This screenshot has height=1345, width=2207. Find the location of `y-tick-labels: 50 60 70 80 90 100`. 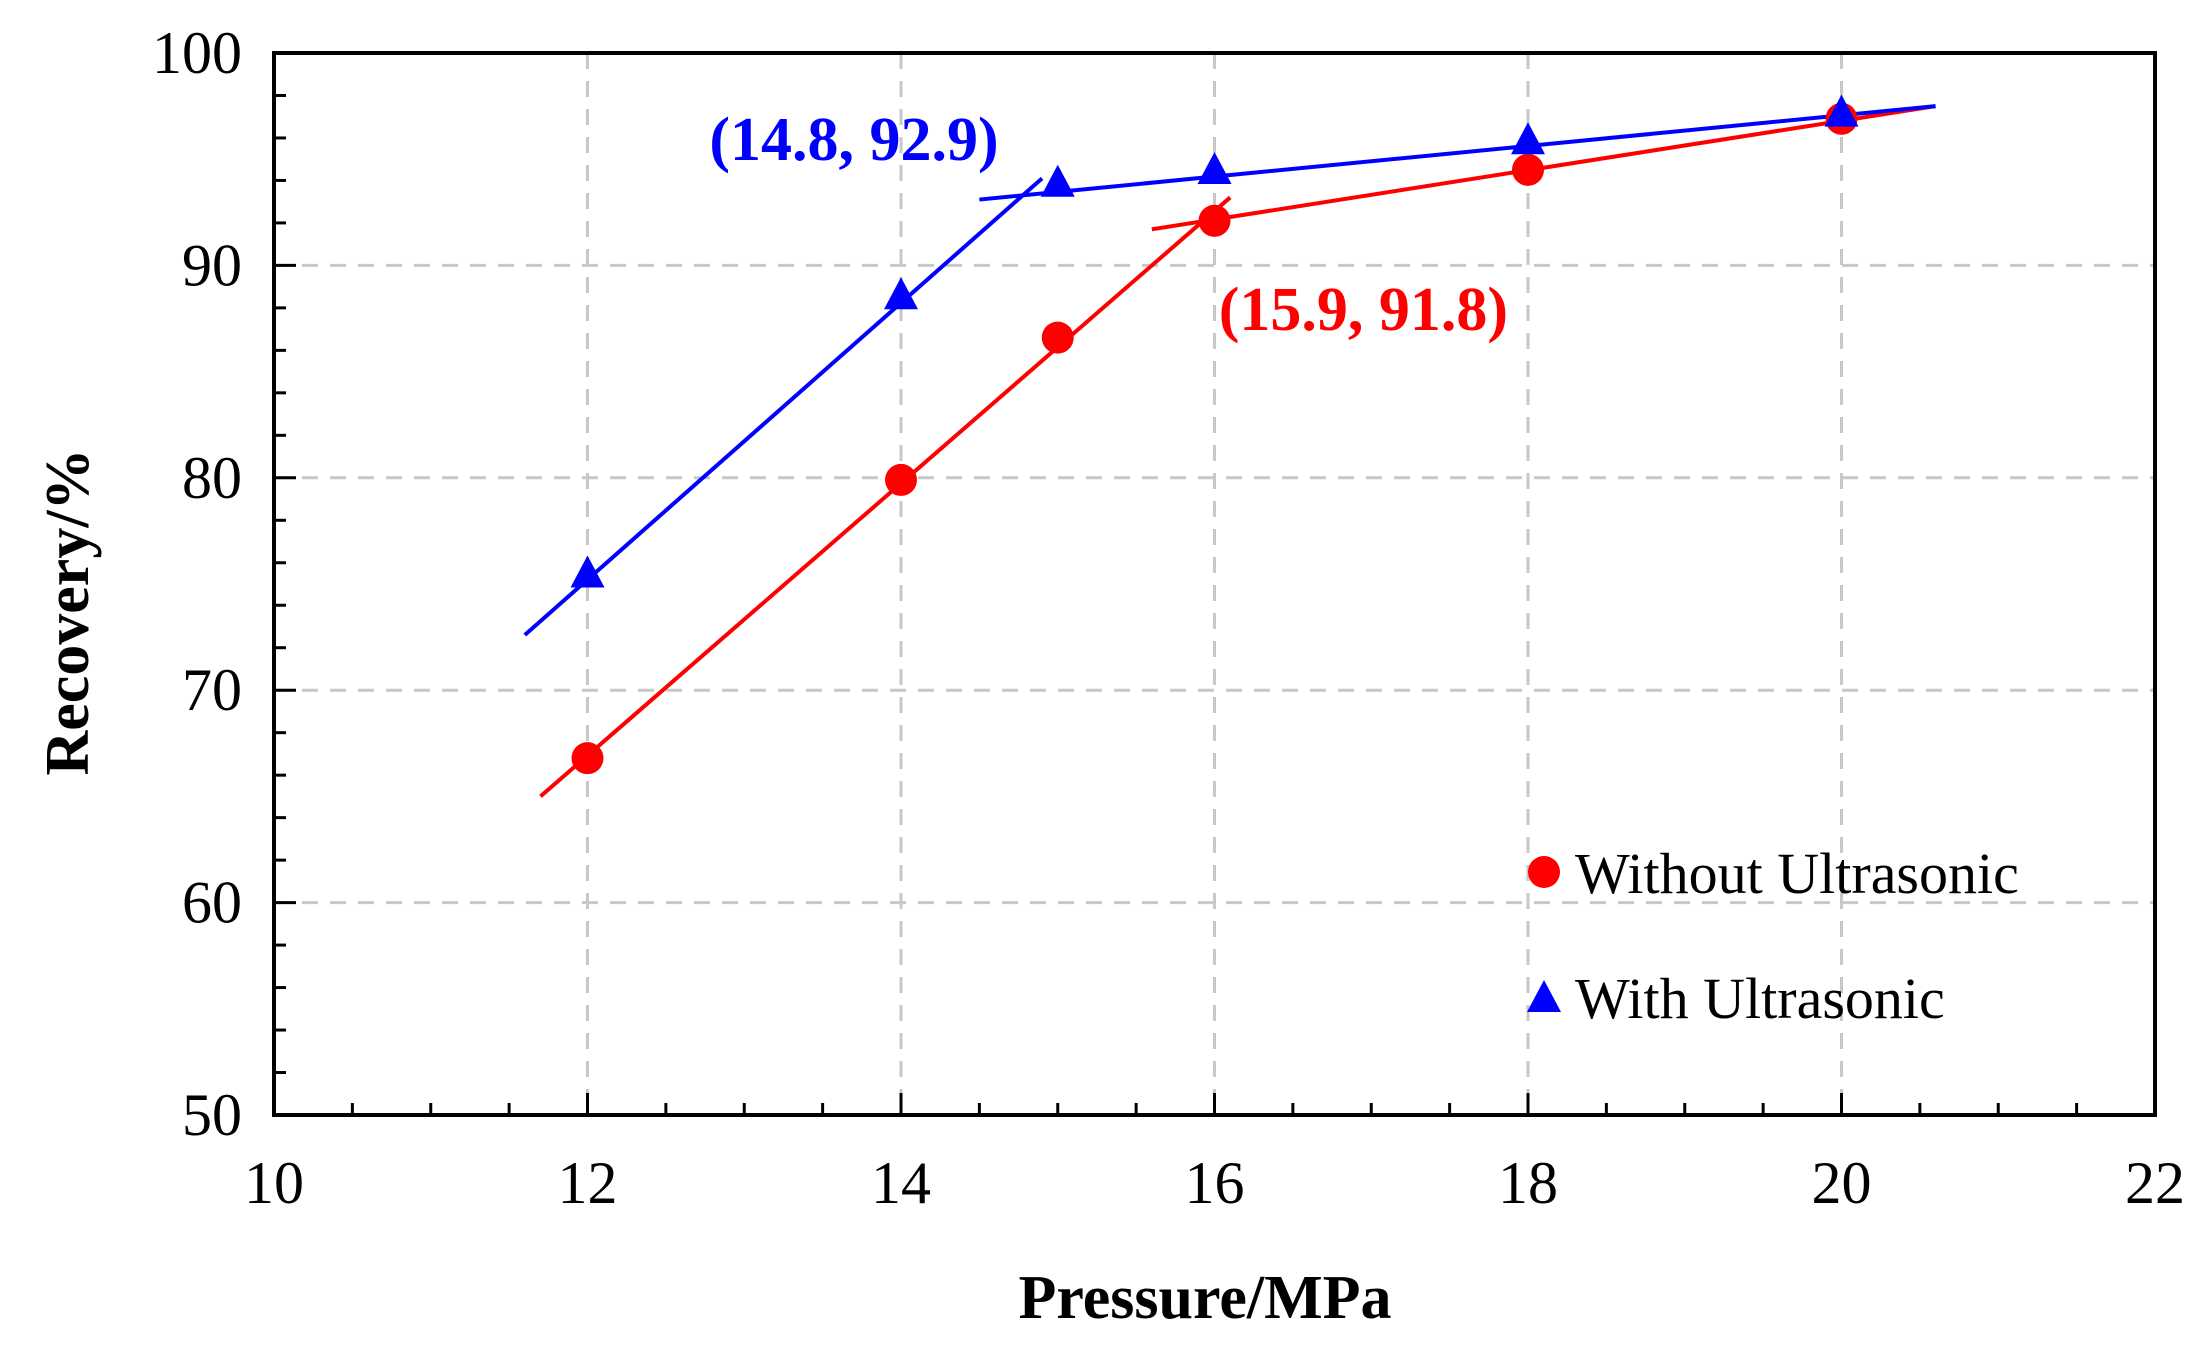

y-tick-labels: 50 60 70 80 90 100 is located at coordinates (197, 584).